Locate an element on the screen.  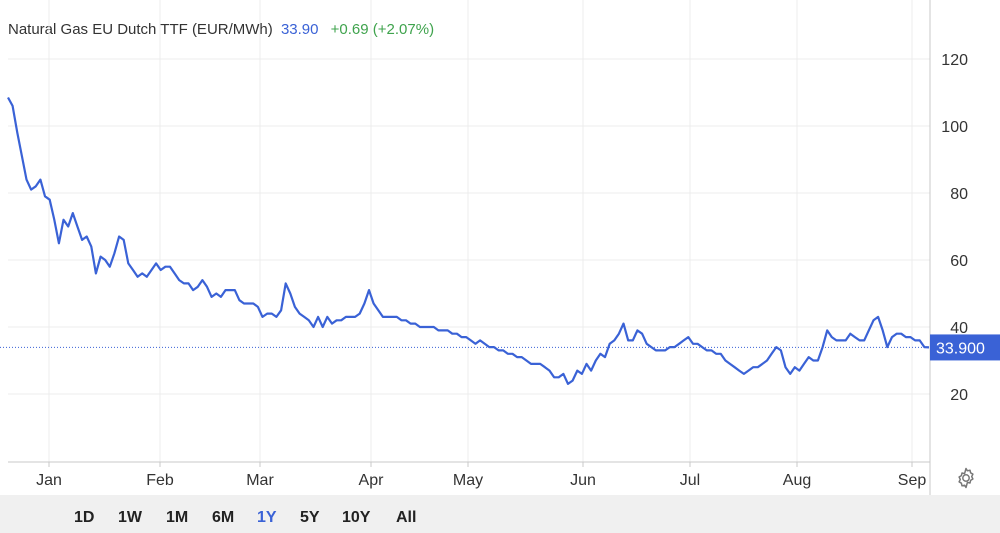
range-button-5y: 5Y is located at coordinates (310, 517).